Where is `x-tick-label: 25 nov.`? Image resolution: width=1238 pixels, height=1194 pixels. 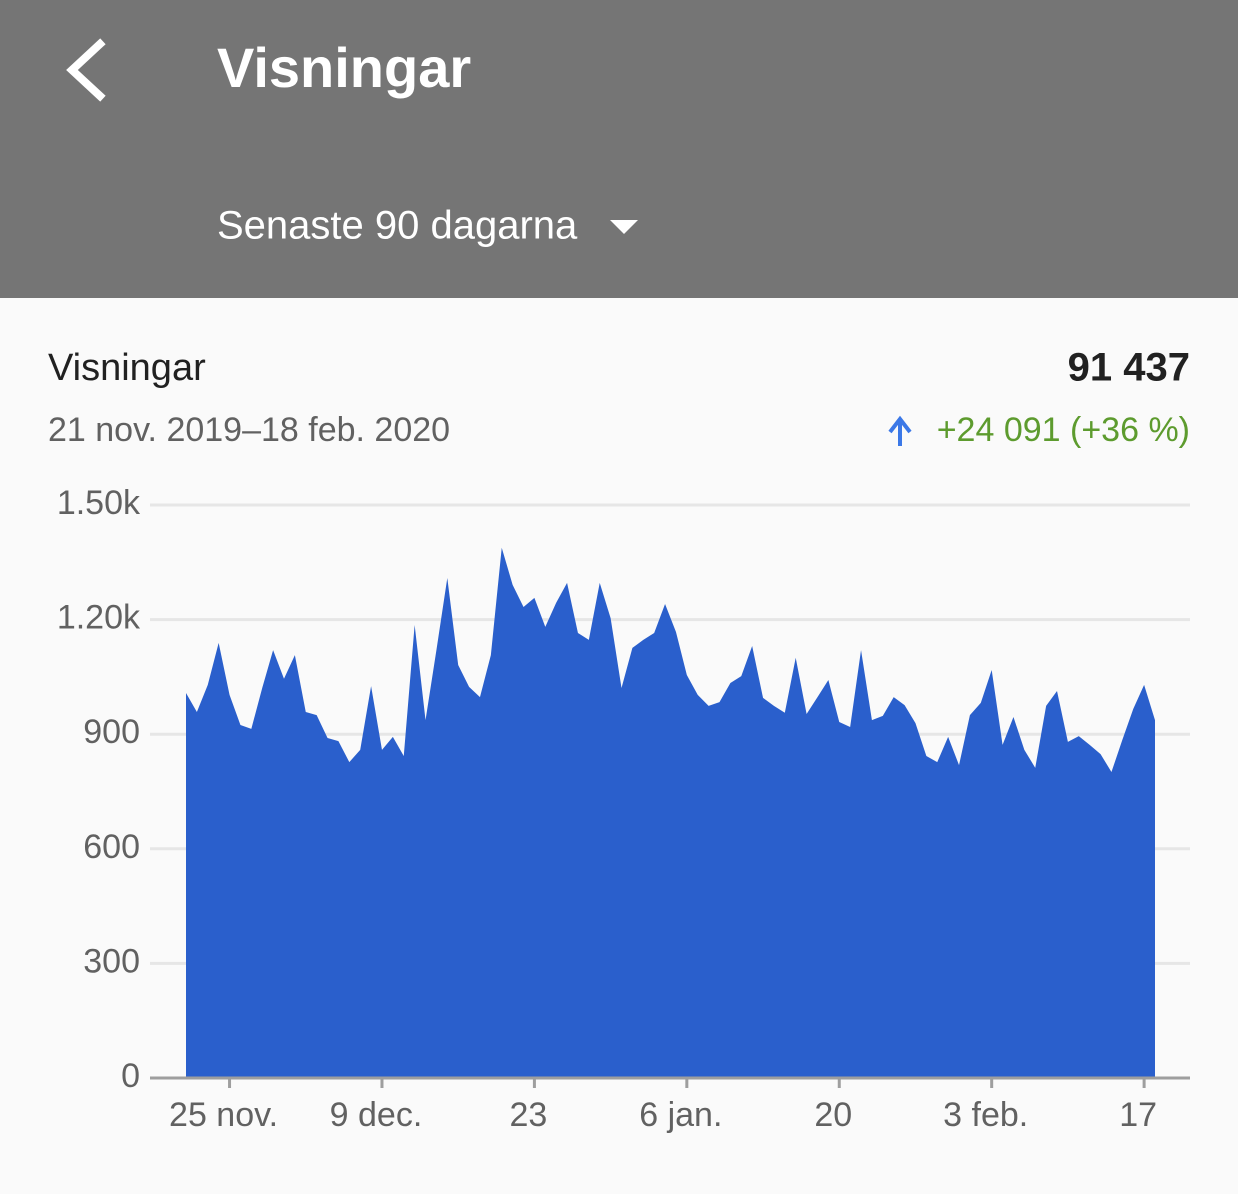
x-tick-label: 25 nov. is located at coordinates (223, 1115).